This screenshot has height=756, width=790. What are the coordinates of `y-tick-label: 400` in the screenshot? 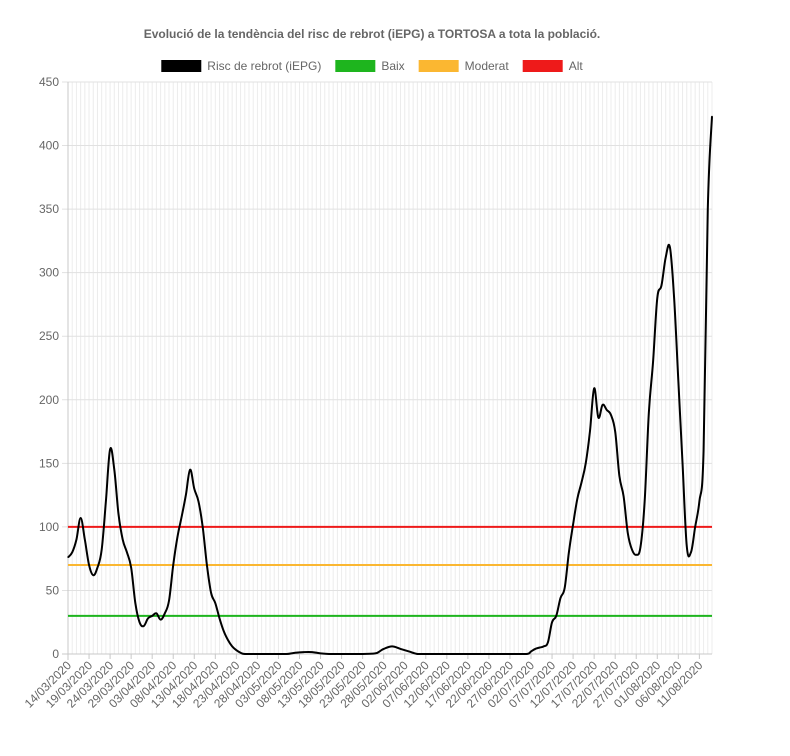 It's located at (49, 146).